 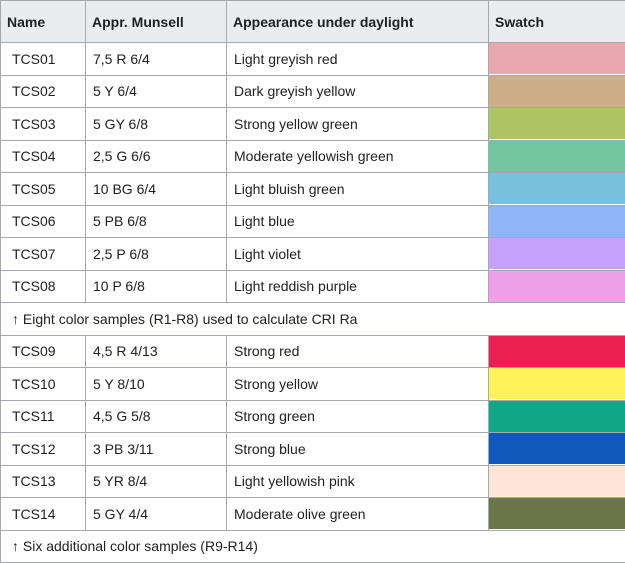 I want to click on appearance-text: Light yellowish pink, so click(x=357, y=481).